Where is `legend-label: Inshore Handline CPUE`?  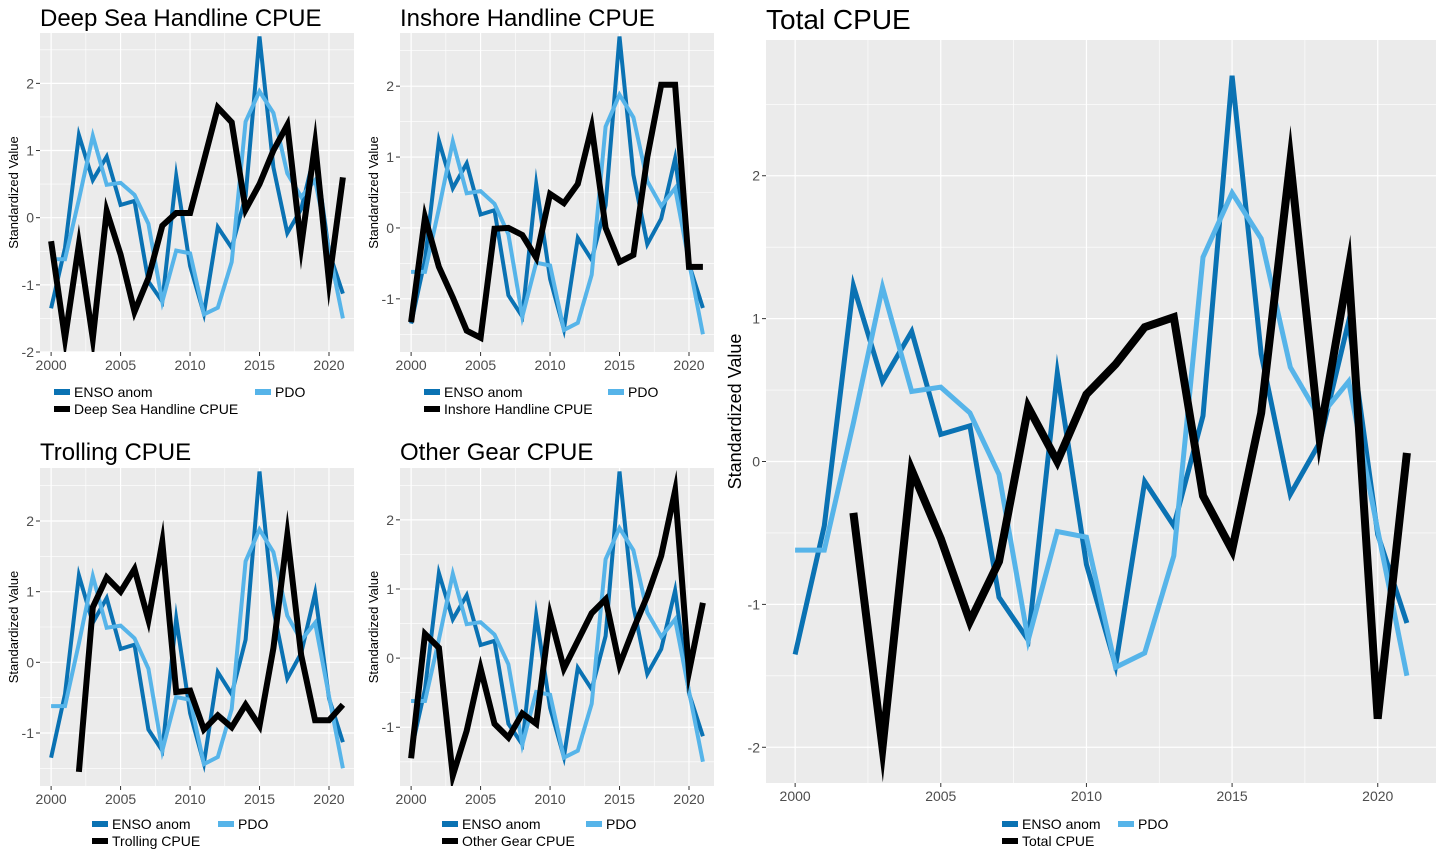 legend-label: Inshore Handline CPUE is located at coordinates (518, 409).